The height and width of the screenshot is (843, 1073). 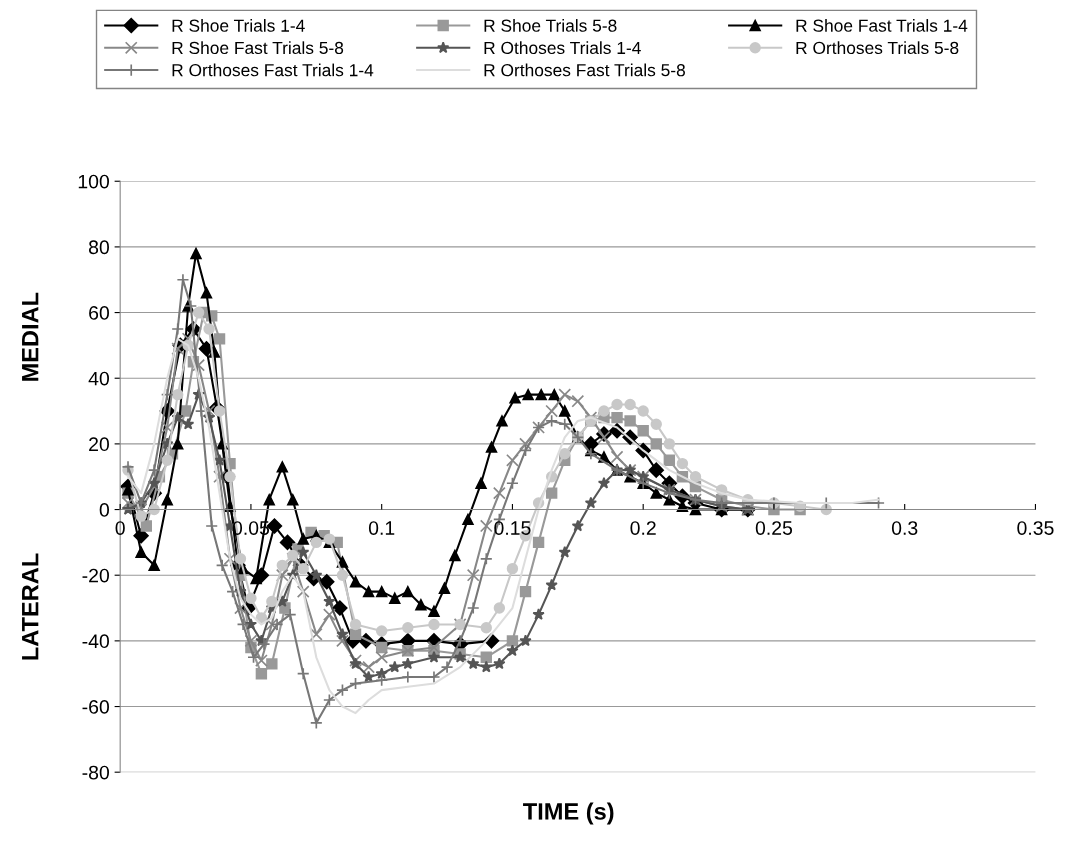 What do you see at coordinates (238, 25) in the screenshot?
I see `legend-label: R Shoe Trials 1-4` at bounding box center [238, 25].